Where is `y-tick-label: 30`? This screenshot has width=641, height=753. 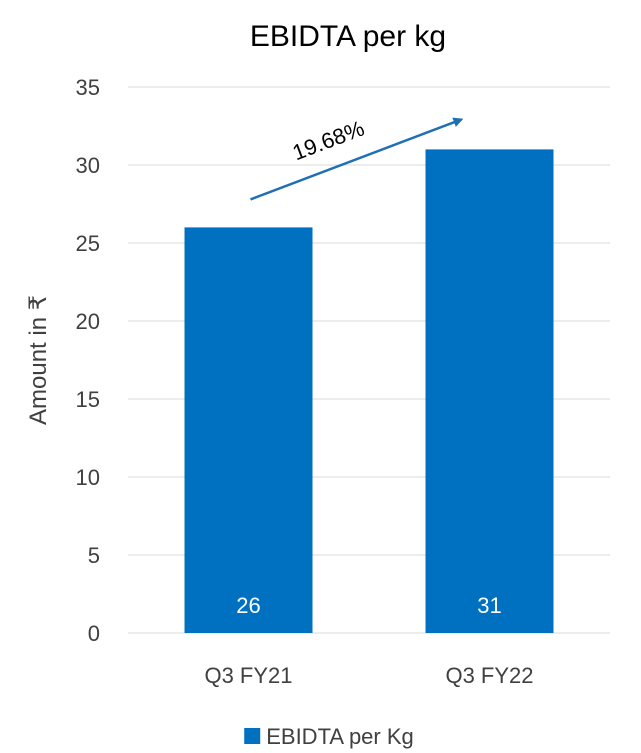
y-tick-label: 30 is located at coordinates (88, 165).